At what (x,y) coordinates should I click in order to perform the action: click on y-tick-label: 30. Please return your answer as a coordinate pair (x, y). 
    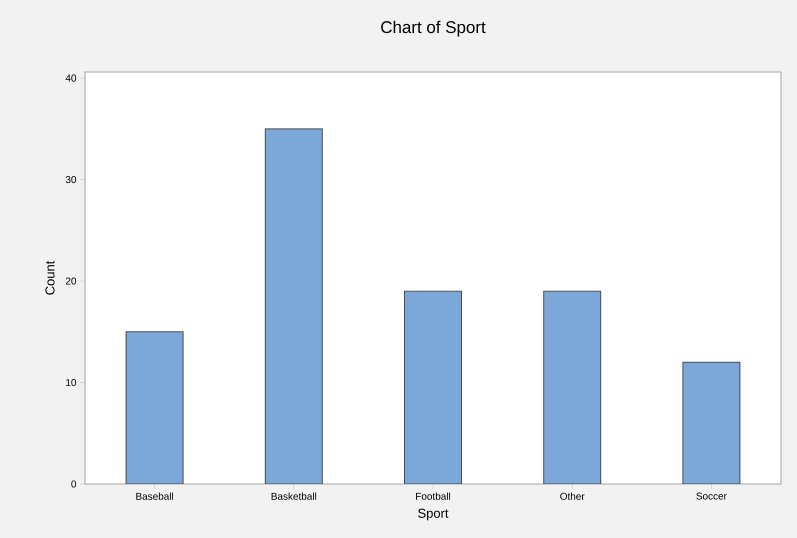
    Looking at the image, I should click on (71, 180).